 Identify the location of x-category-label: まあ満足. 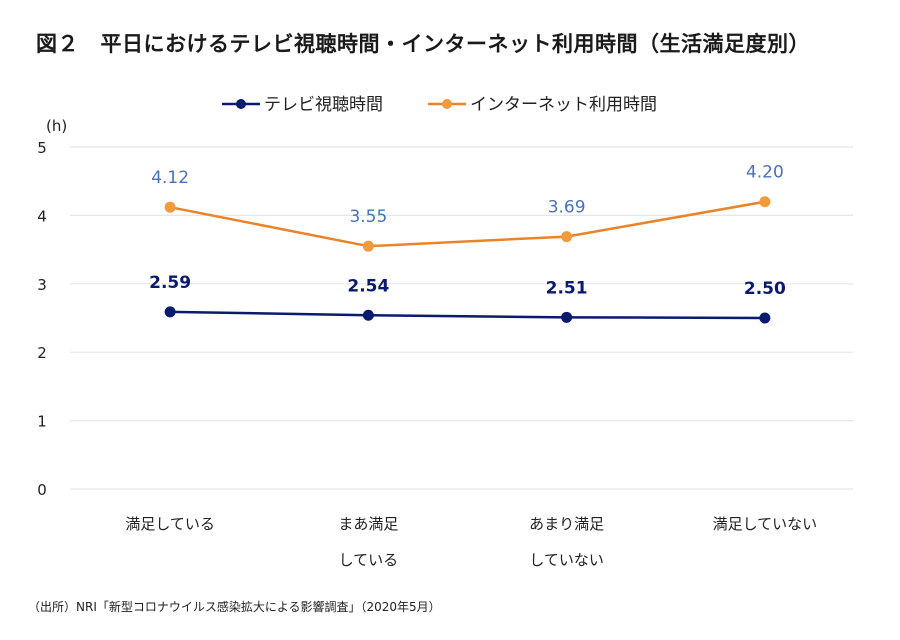
(368, 524).